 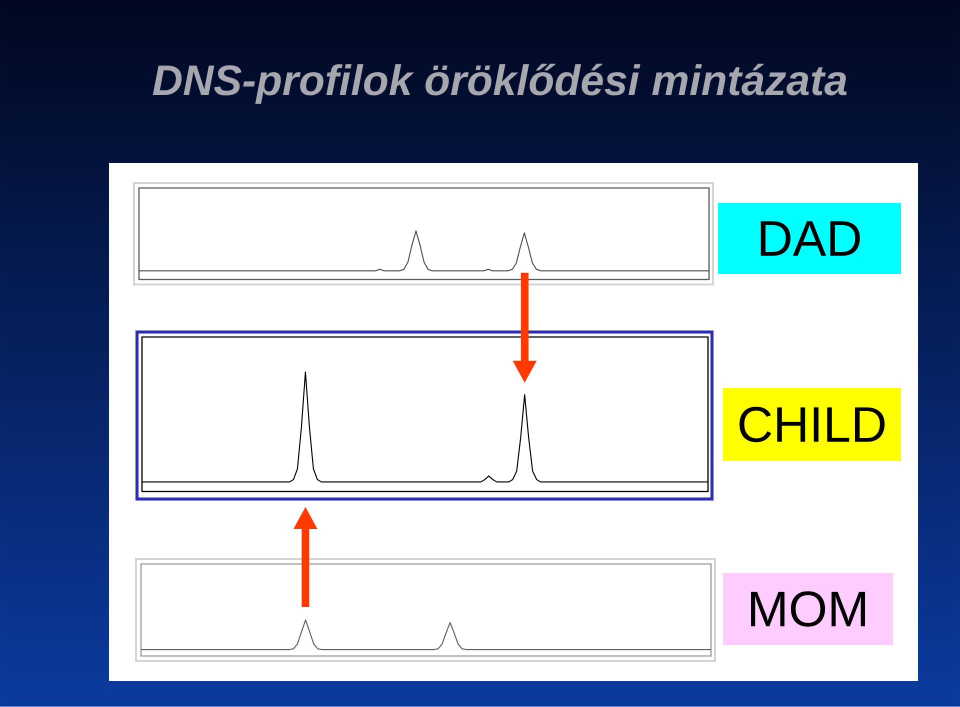 What do you see at coordinates (812, 424) in the screenshot?
I see `series-label: CHILD` at bounding box center [812, 424].